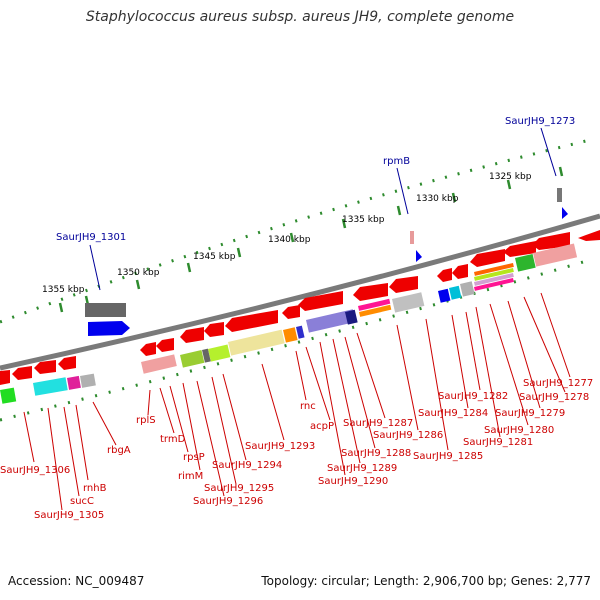 Image resolution: width=600 pixels, height=600 pixels. I want to click on inner-gene-label: SaurJH9_1277, so click(558, 383).